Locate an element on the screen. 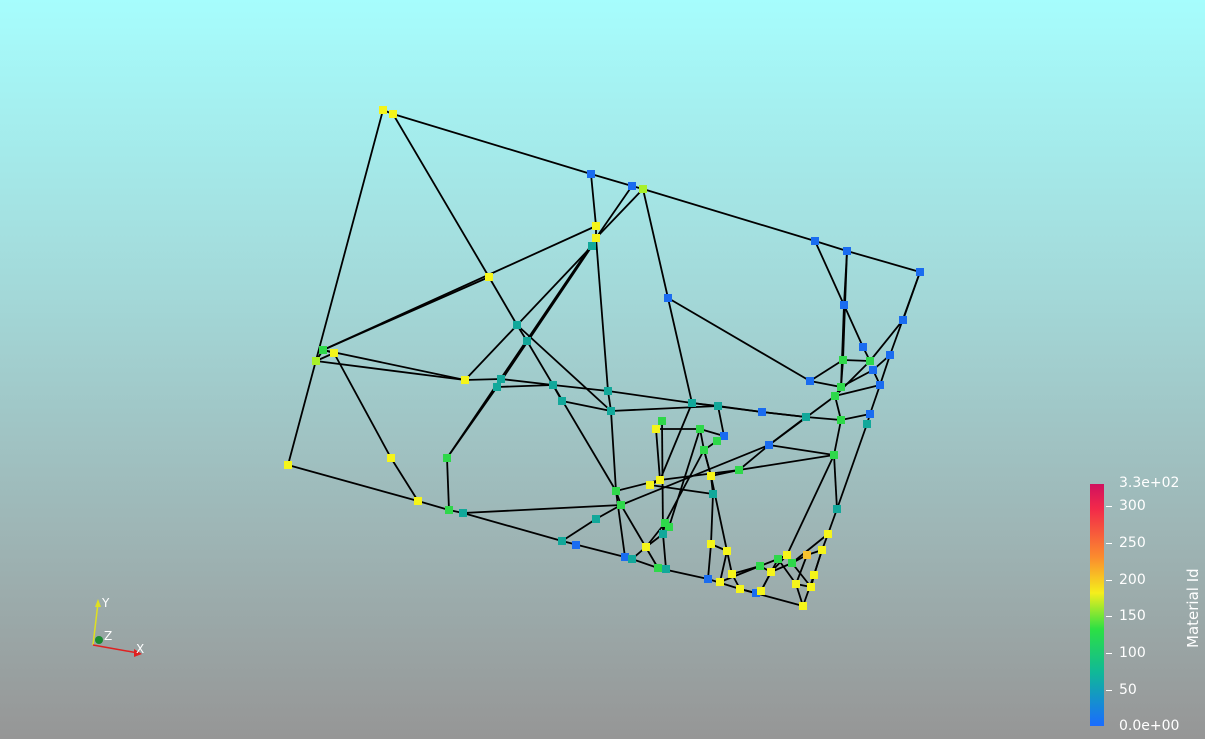 Image resolution: width=1205 pixels, height=739 pixels. axis-z-label: Z is located at coordinates (108, 636).